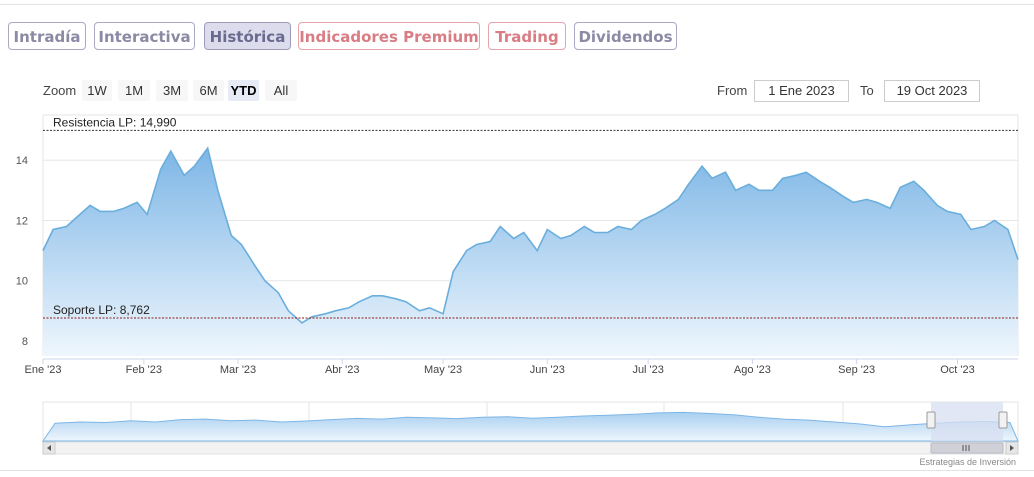 Image resolution: width=1034 pixels, height=477 pixels. I want to click on zoom-all-button: All, so click(281, 90).